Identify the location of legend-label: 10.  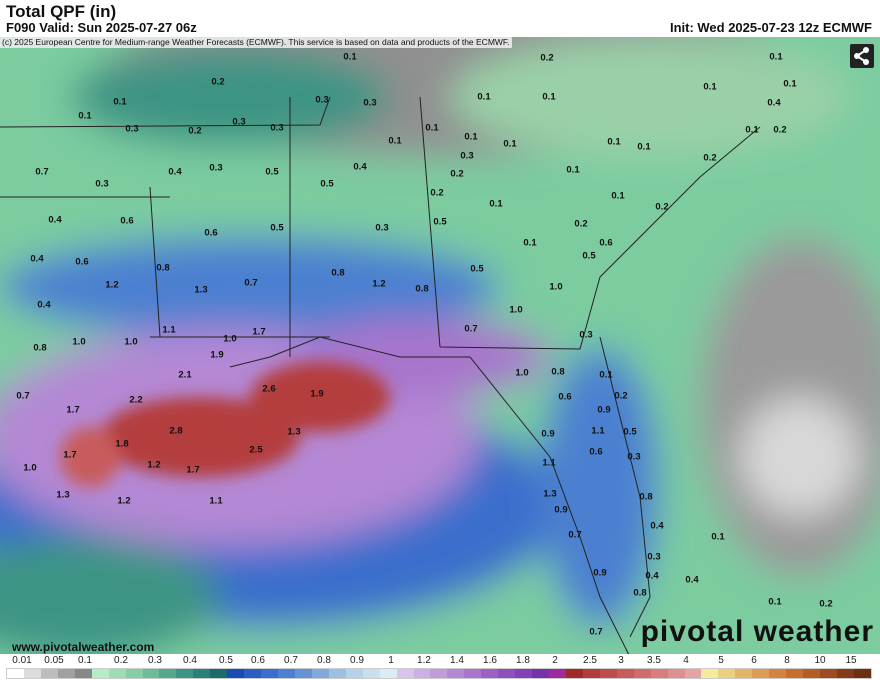
(820, 660).